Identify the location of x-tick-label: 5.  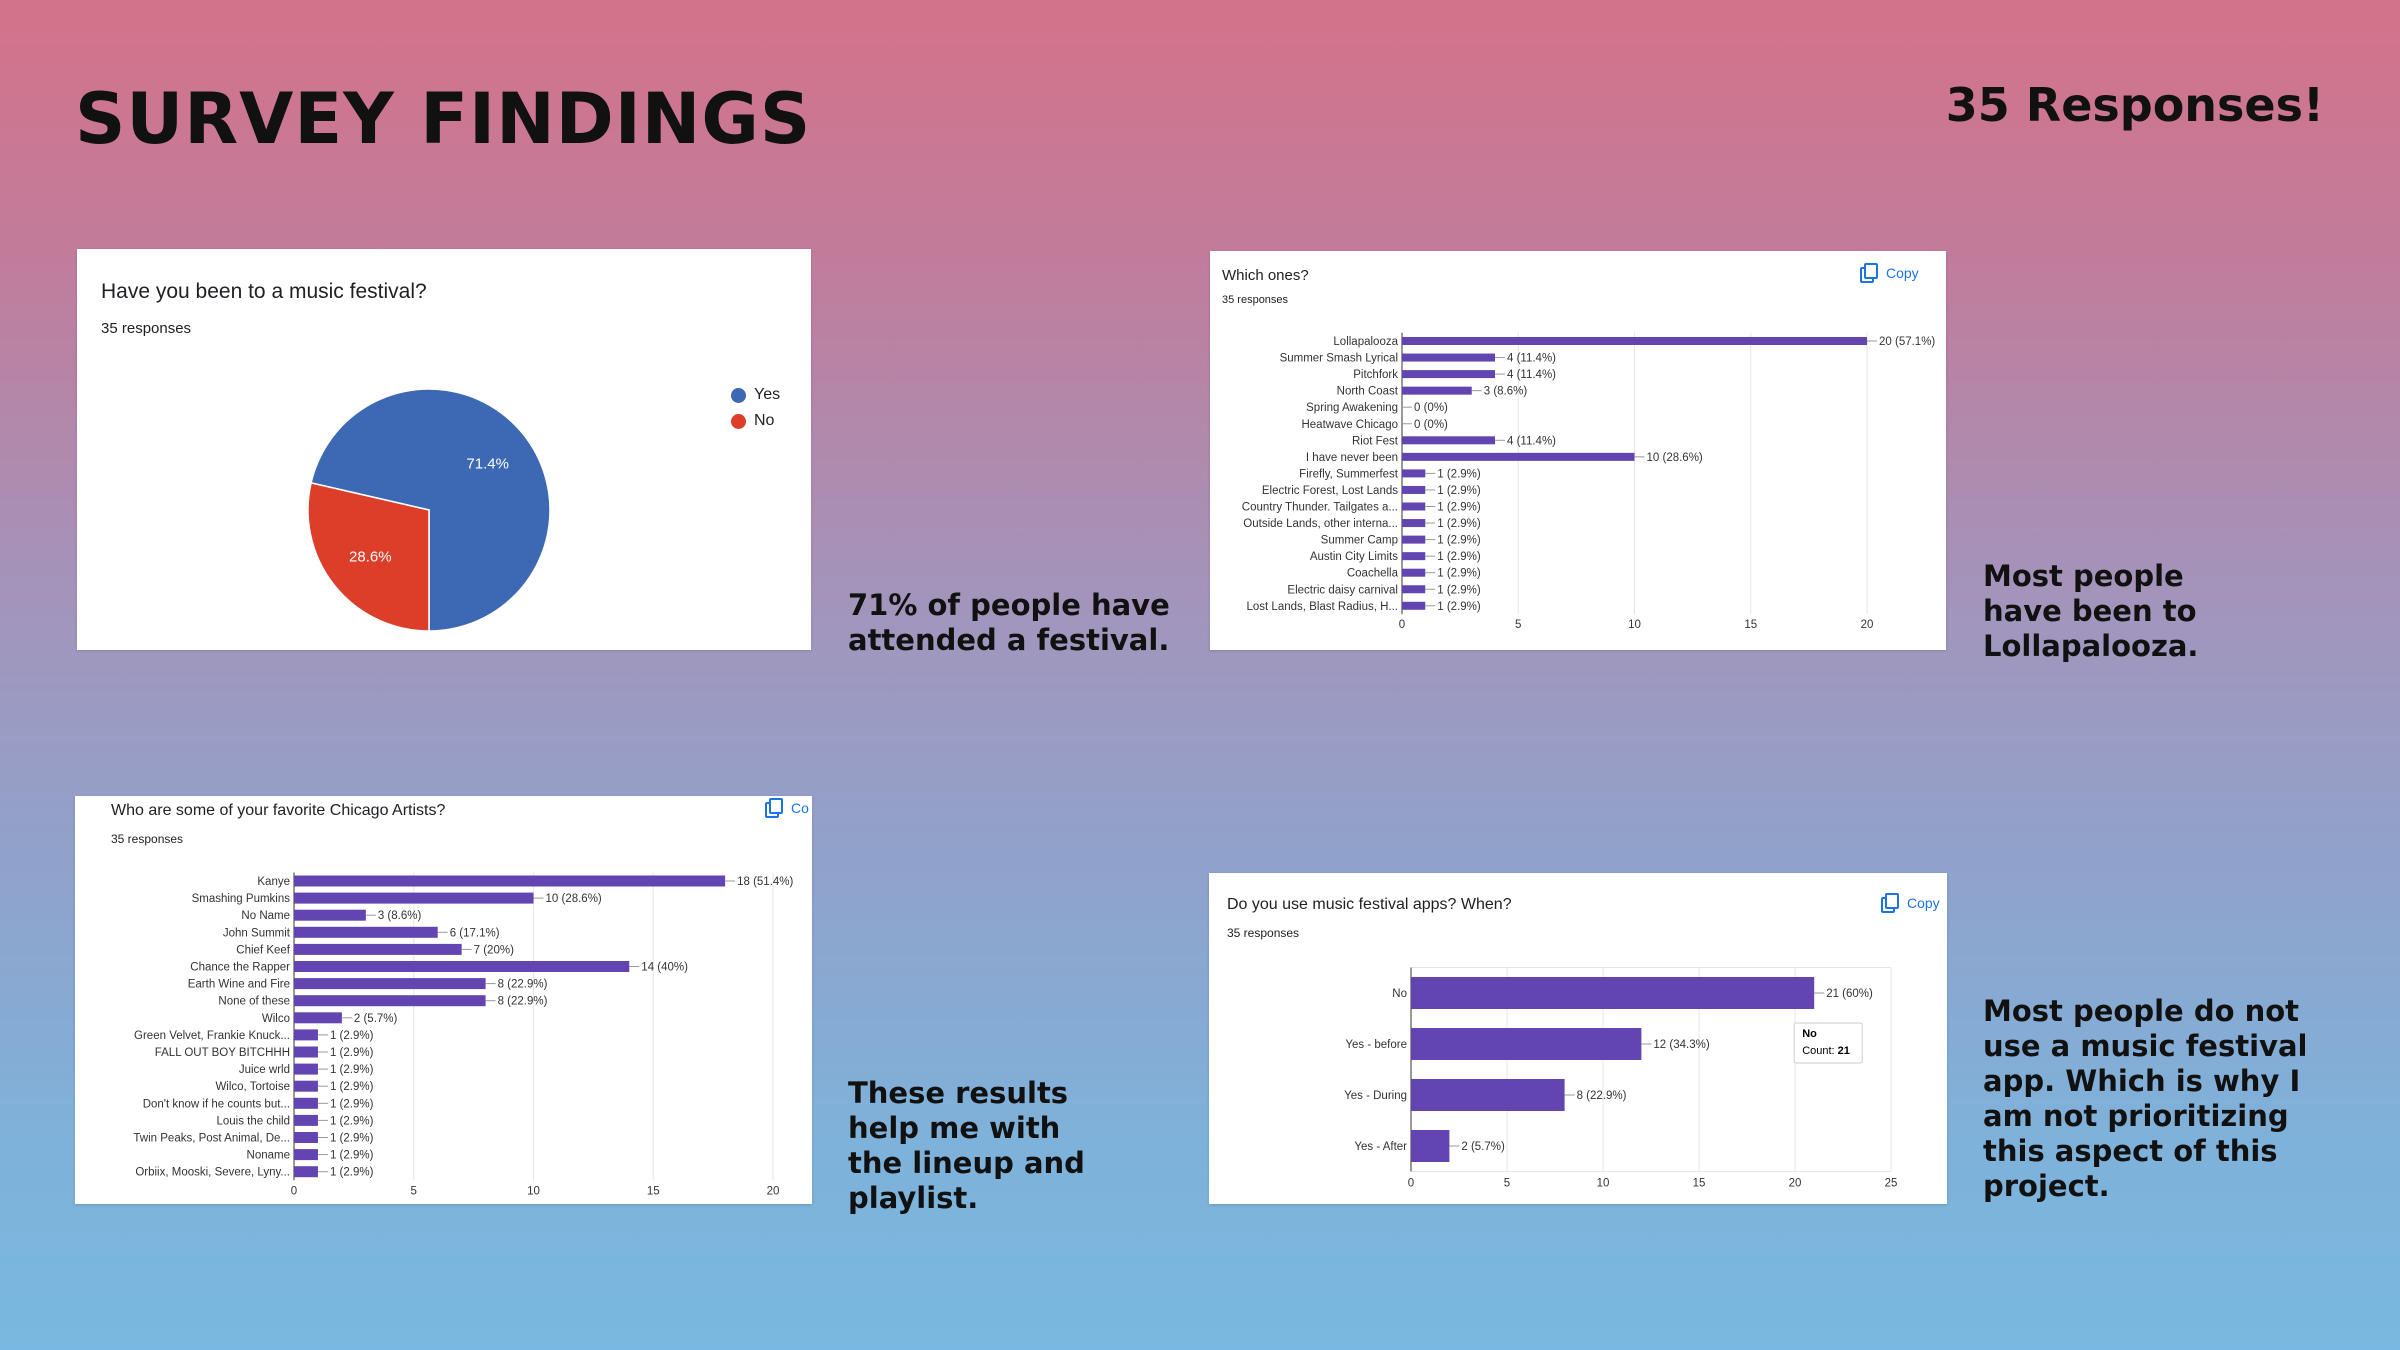
(414, 1191).